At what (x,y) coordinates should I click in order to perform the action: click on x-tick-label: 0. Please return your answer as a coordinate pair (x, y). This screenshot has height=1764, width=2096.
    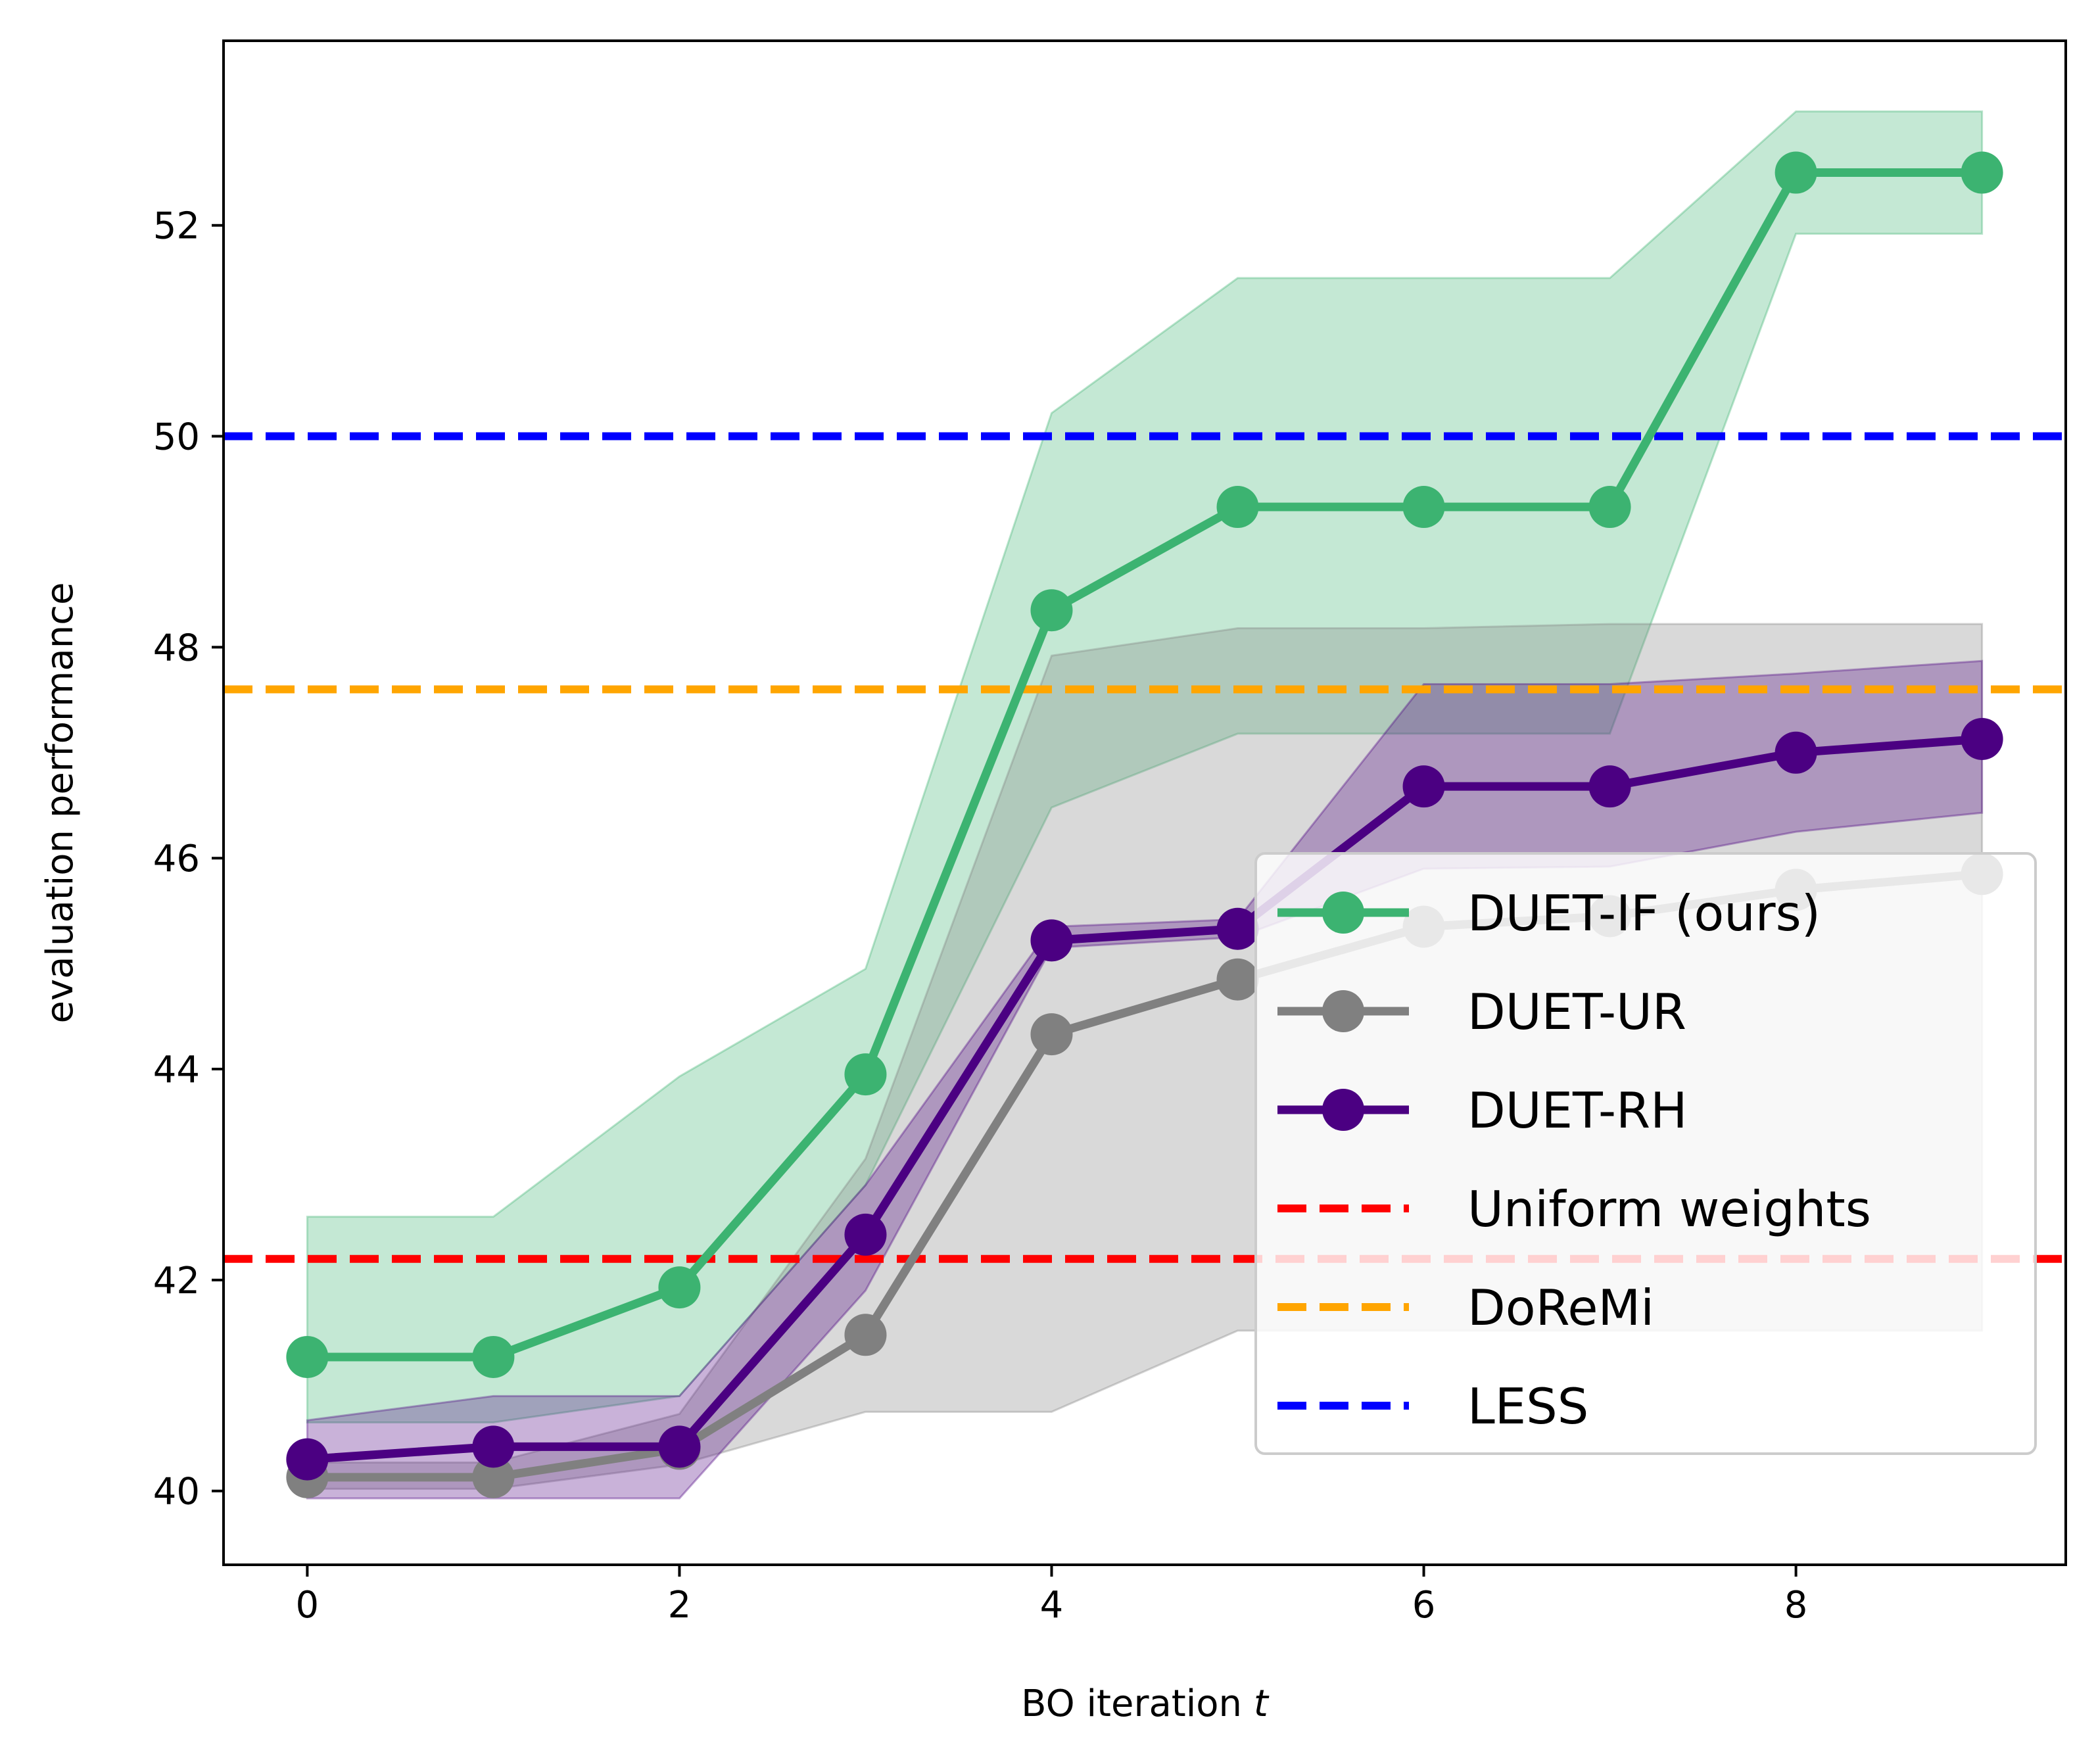
    Looking at the image, I should click on (308, 1605).